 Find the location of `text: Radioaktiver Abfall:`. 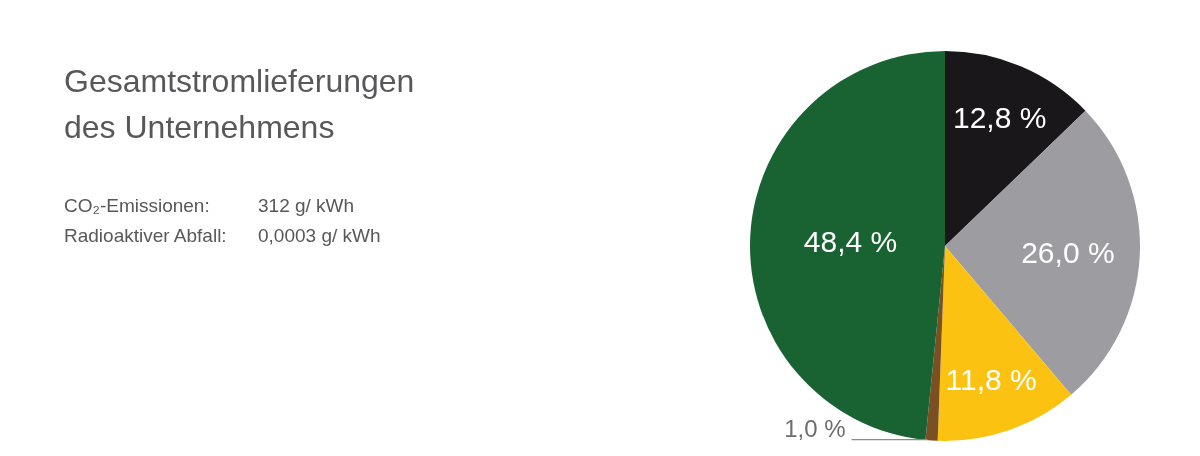

text: Radioaktiver Abfall: is located at coordinates (145, 235).